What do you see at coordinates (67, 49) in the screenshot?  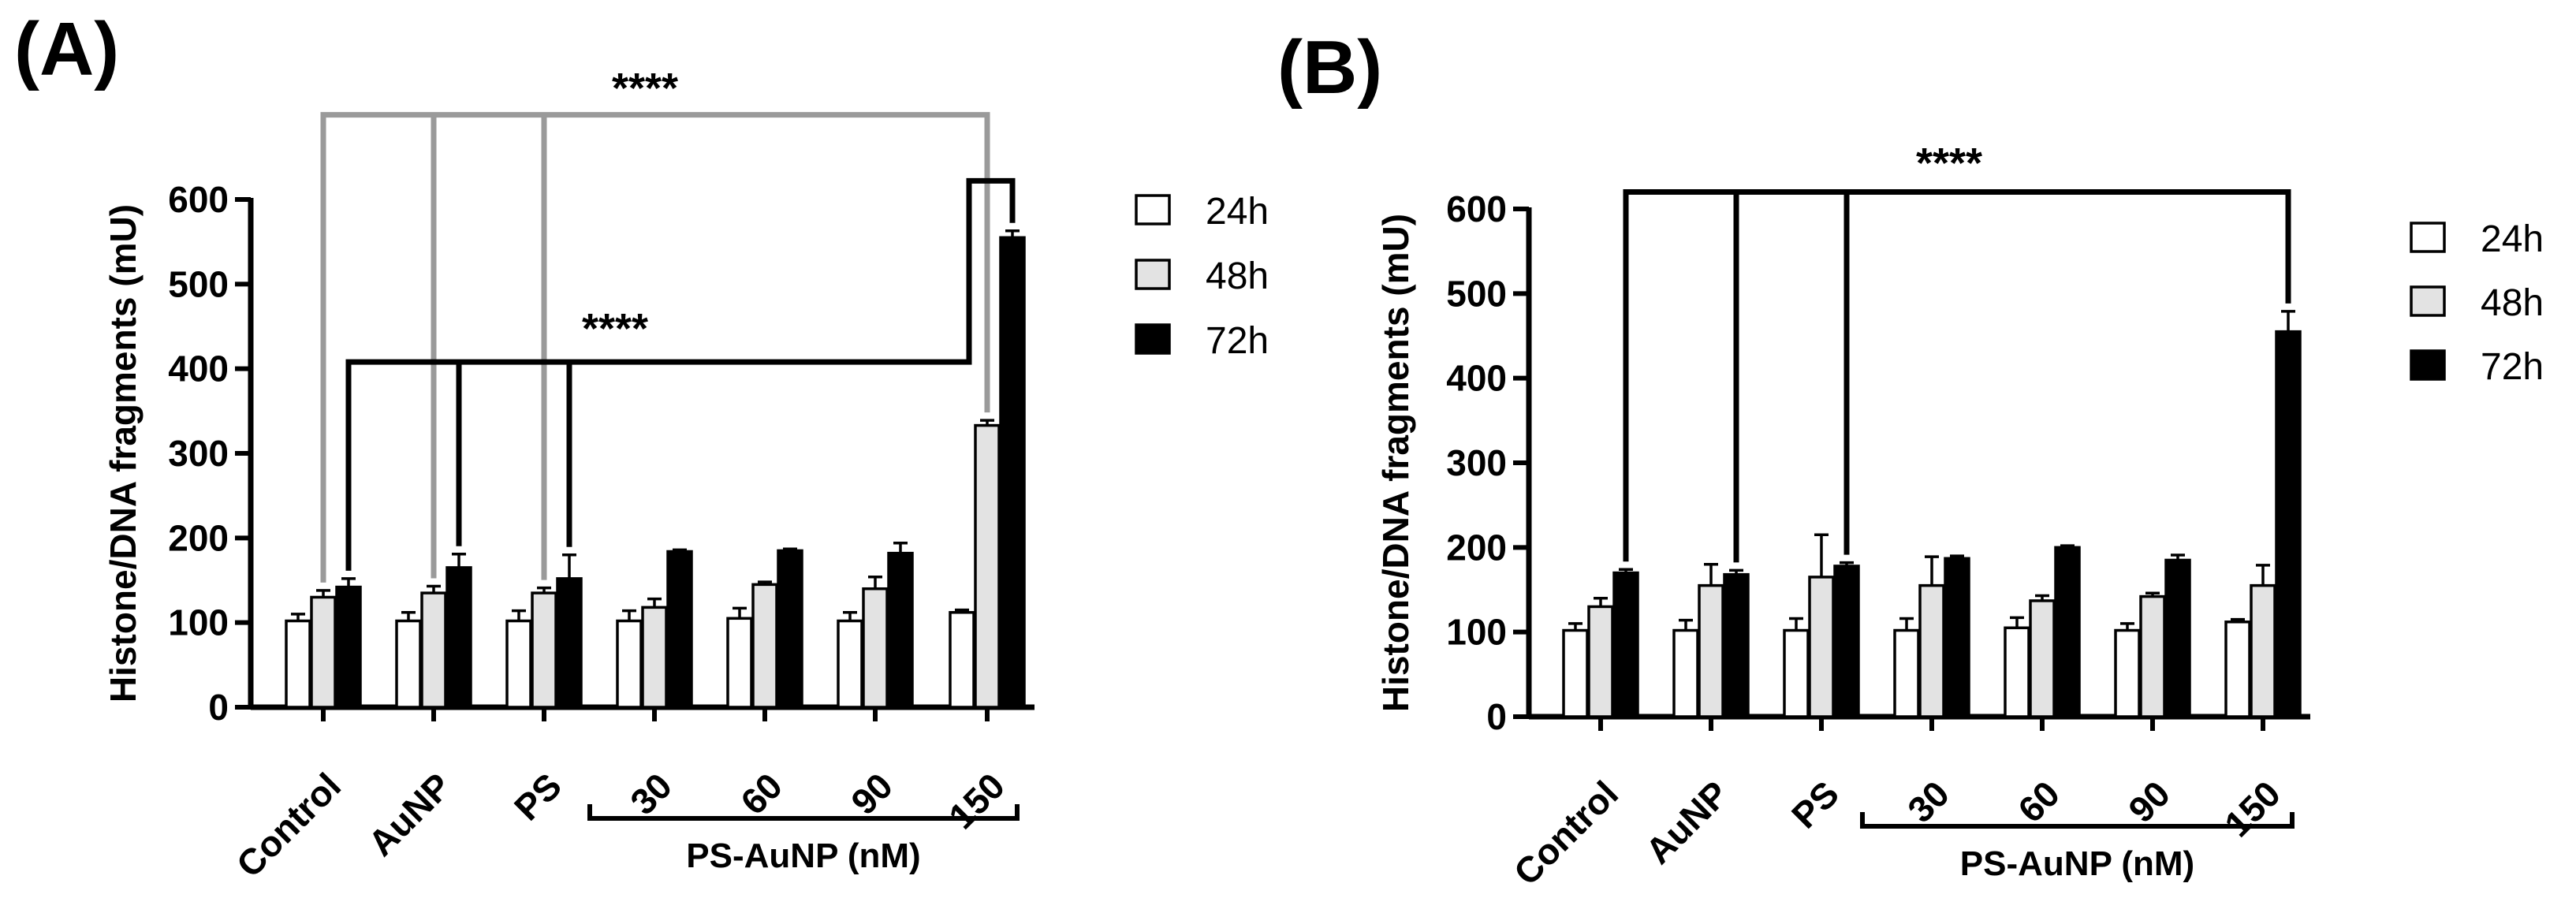 I see `panel-label: (A)` at bounding box center [67, 49].